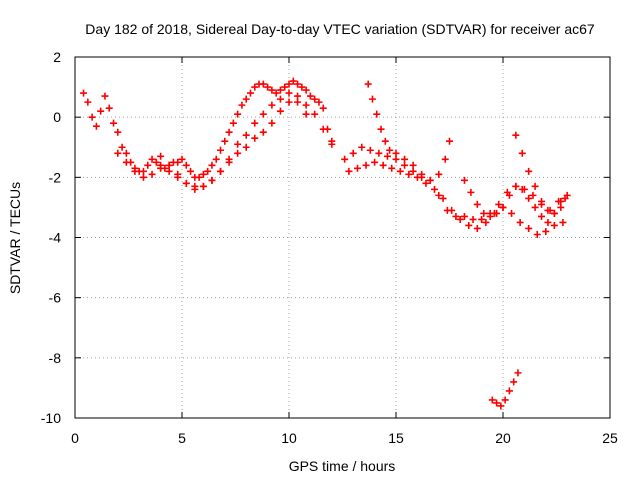  I want to click on x-tick-label: 10, so click(289, 438).